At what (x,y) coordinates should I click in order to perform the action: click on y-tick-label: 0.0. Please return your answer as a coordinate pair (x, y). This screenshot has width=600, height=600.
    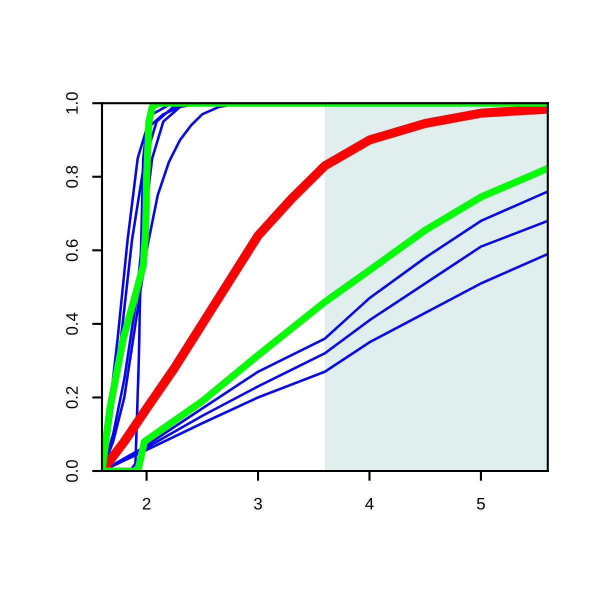
    Looking at the image, I should click on (72, 471).